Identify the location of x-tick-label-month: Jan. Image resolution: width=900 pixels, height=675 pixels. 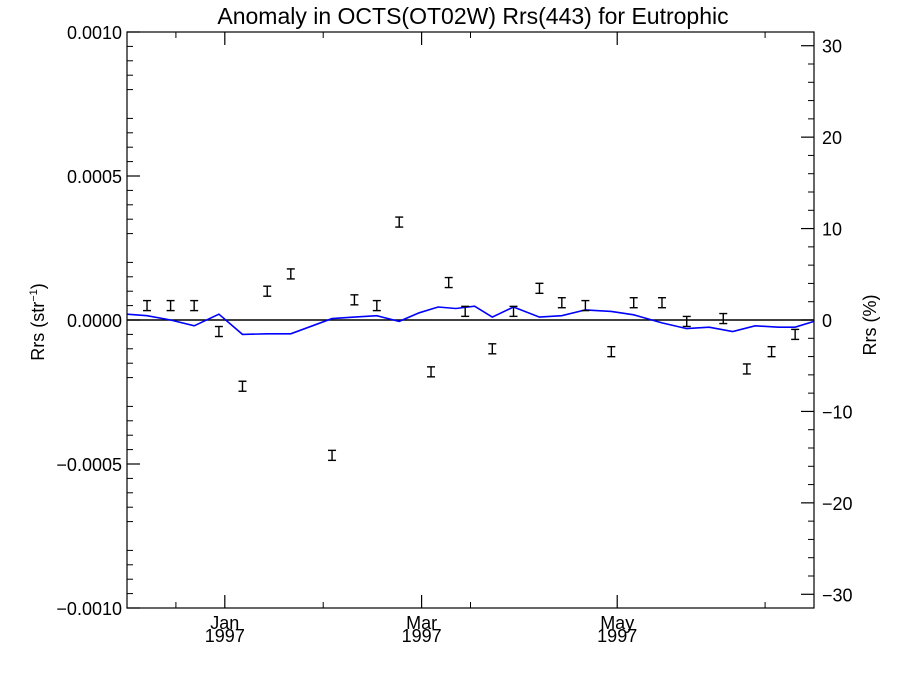
(224, 623).